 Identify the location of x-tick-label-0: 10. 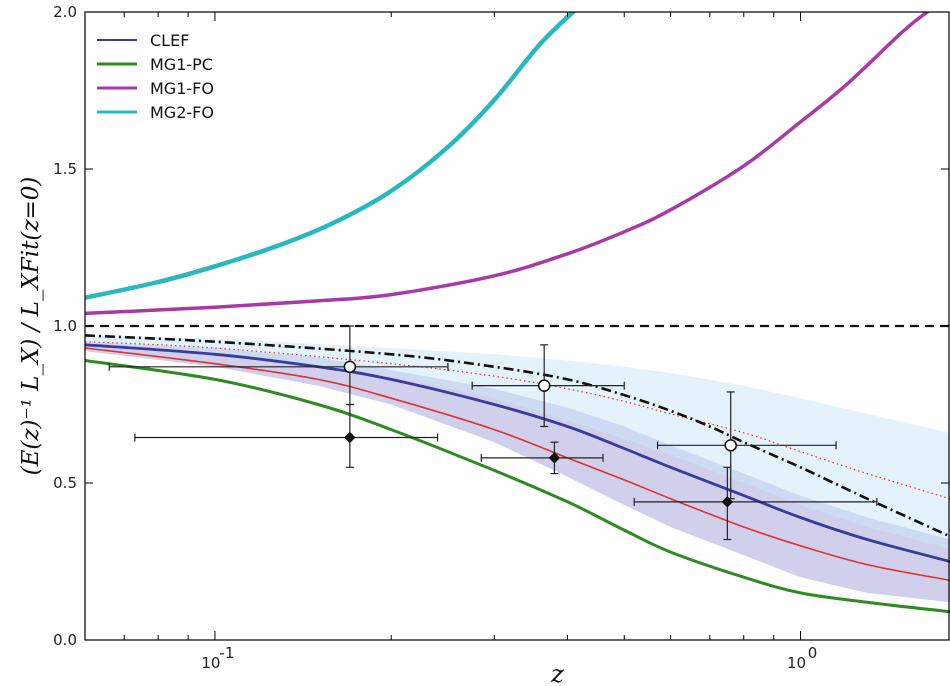
(210, 663).